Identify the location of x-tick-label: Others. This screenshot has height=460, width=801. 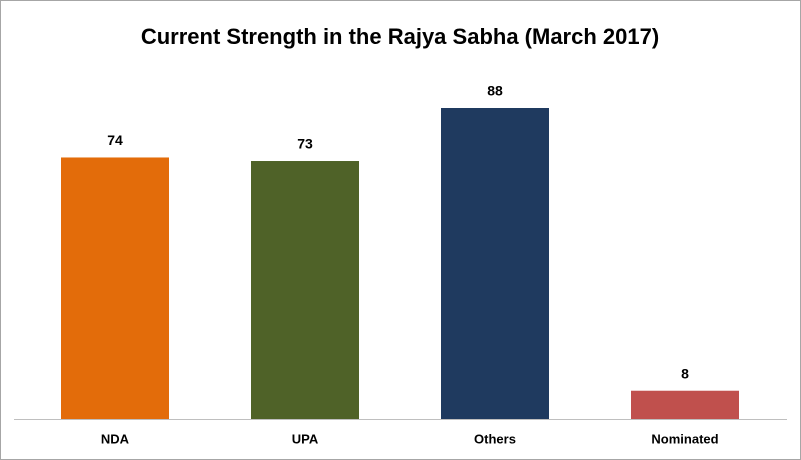
(495, 438).